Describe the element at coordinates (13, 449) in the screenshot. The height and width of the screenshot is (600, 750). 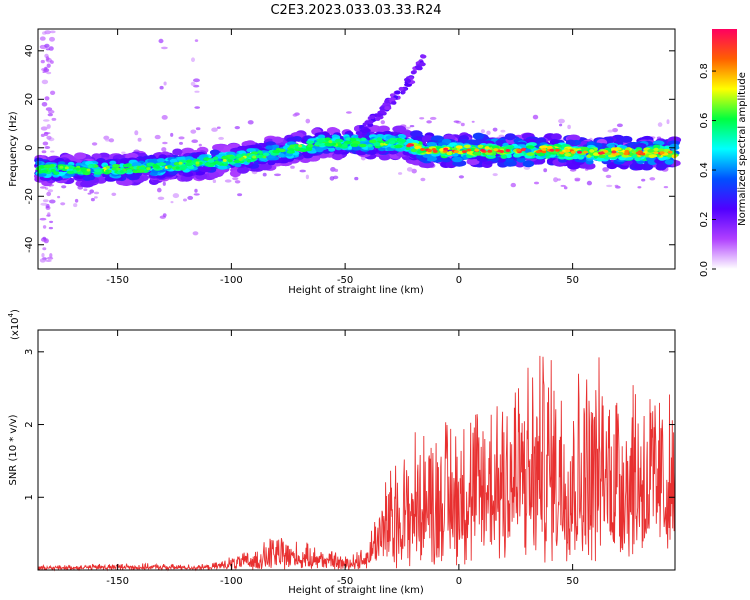
I see `snr-y-axis-label: SNR (10 * v/v)` at that location.